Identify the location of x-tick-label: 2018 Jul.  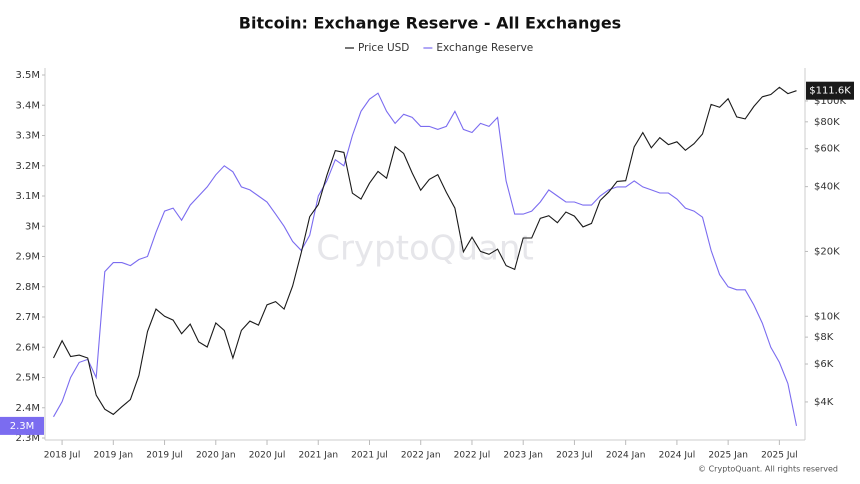
(62, 456).